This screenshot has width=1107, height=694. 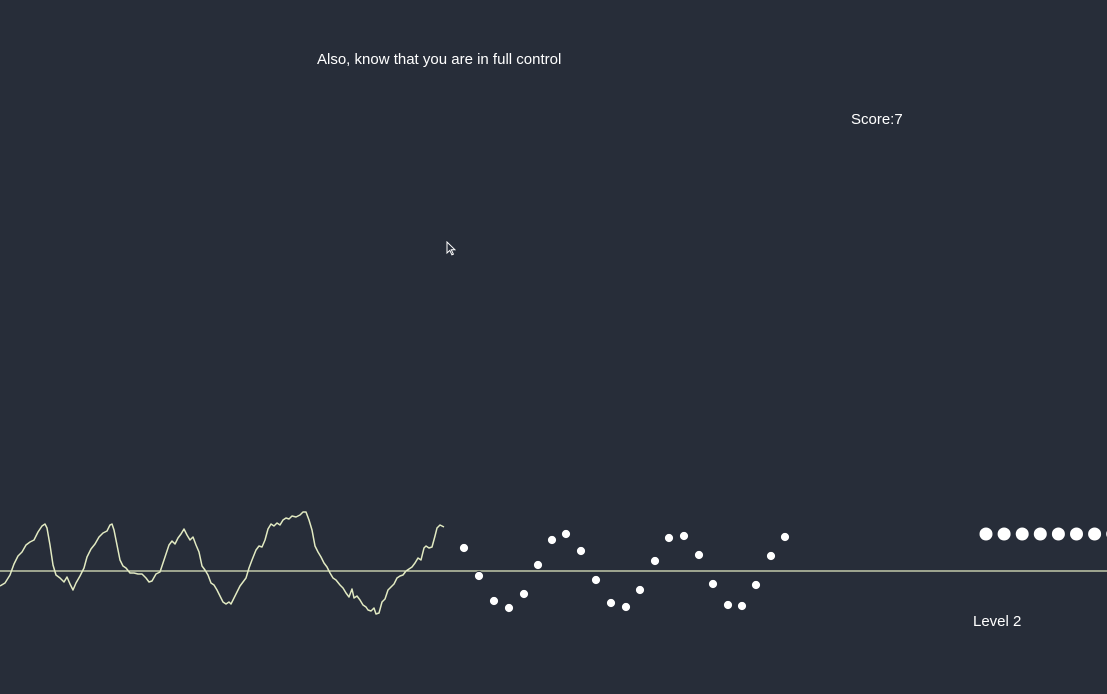 What do you see at coordinates (997, 621) in the screenshot?
I see `level-indicator: Level 2` at bounding box center [997, 621].